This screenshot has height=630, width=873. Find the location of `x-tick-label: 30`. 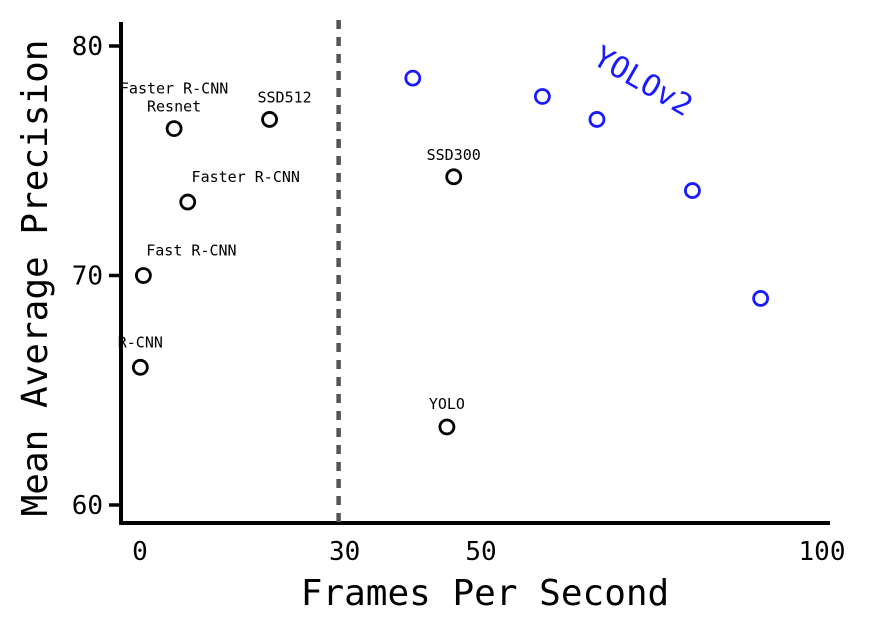

x-tick-label: 30 is located at coordinates (344, 552).